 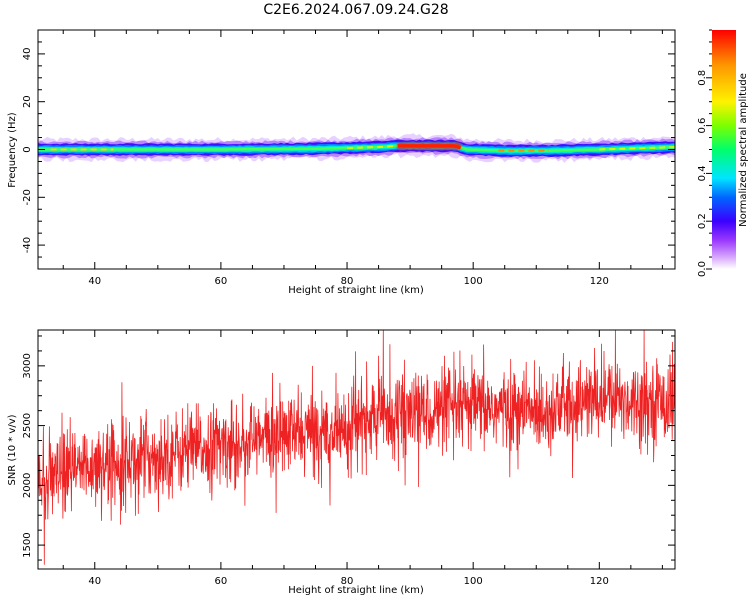 What do you see at coordinates (27, 365) in the screenshot?
I see `snr-y-tick-label: 3000` at bounding box center [27, 365].